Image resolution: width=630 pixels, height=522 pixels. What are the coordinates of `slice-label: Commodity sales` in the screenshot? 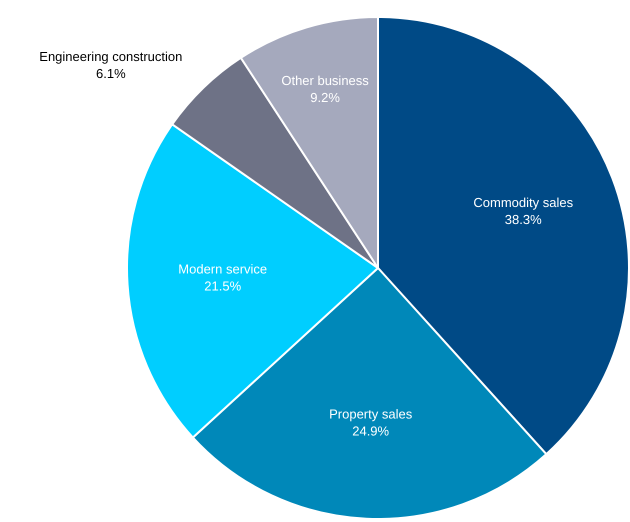 It's located at (523, 202).